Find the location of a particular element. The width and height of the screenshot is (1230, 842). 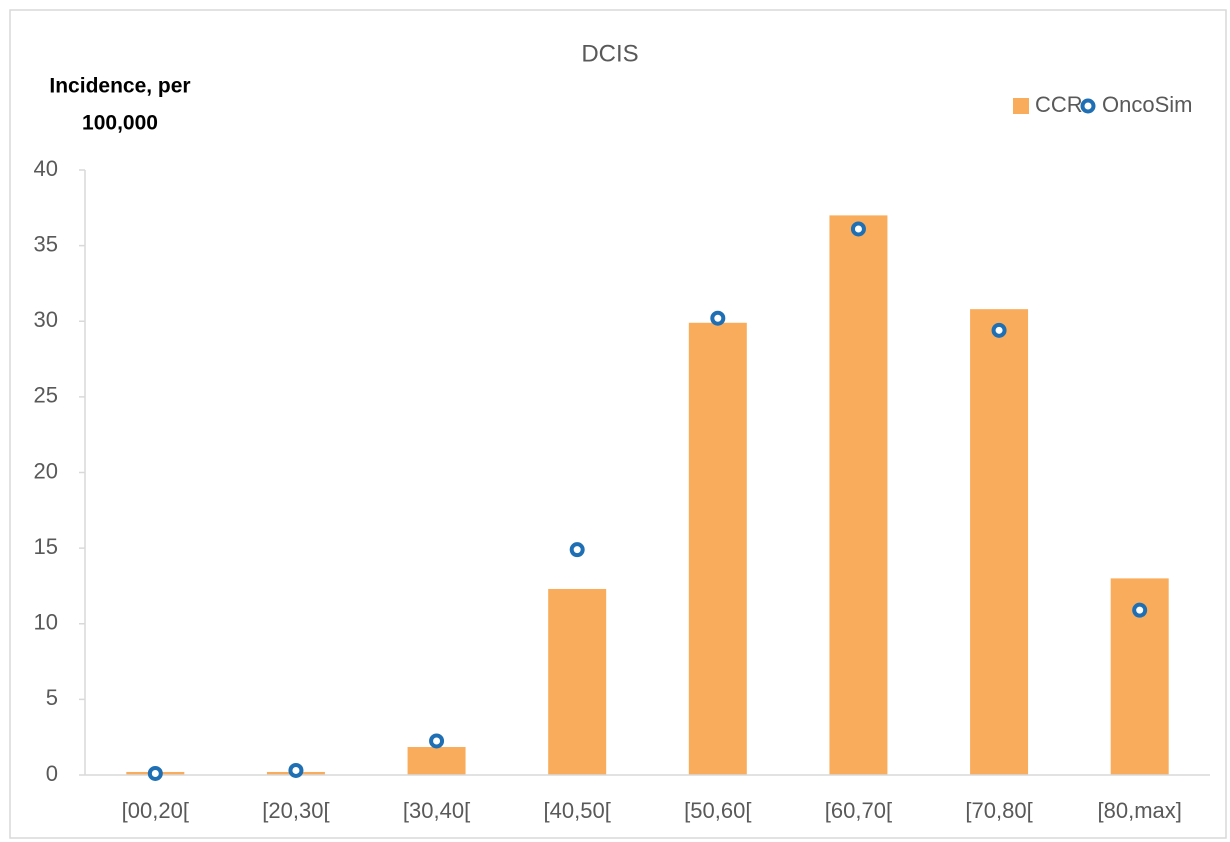

y-tick-label: 30 is located at coordinates (46, 319).